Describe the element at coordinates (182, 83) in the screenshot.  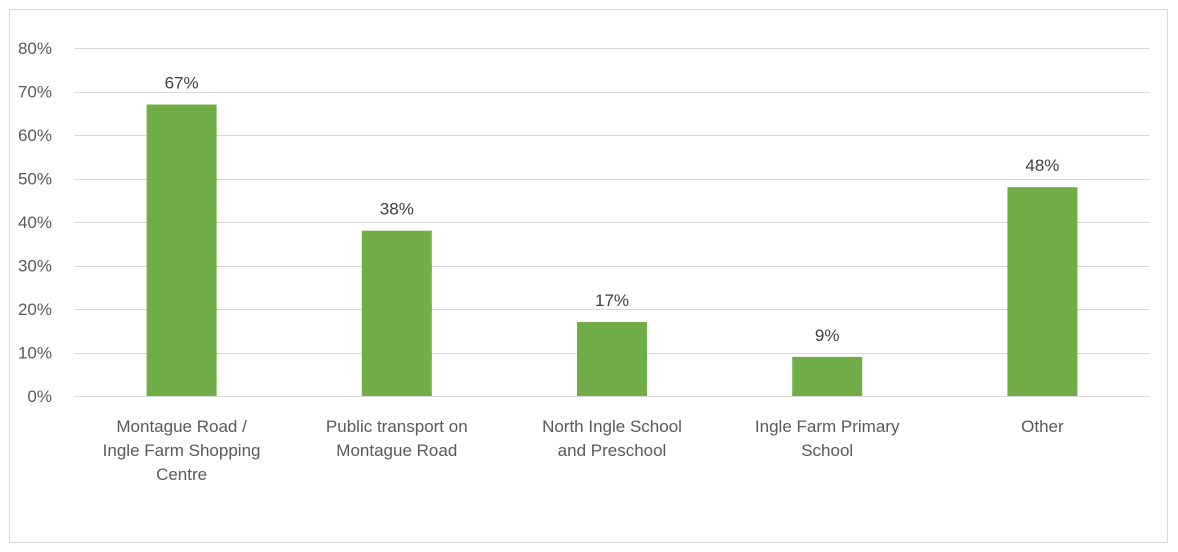
I see `data-label: 67%` at that location.